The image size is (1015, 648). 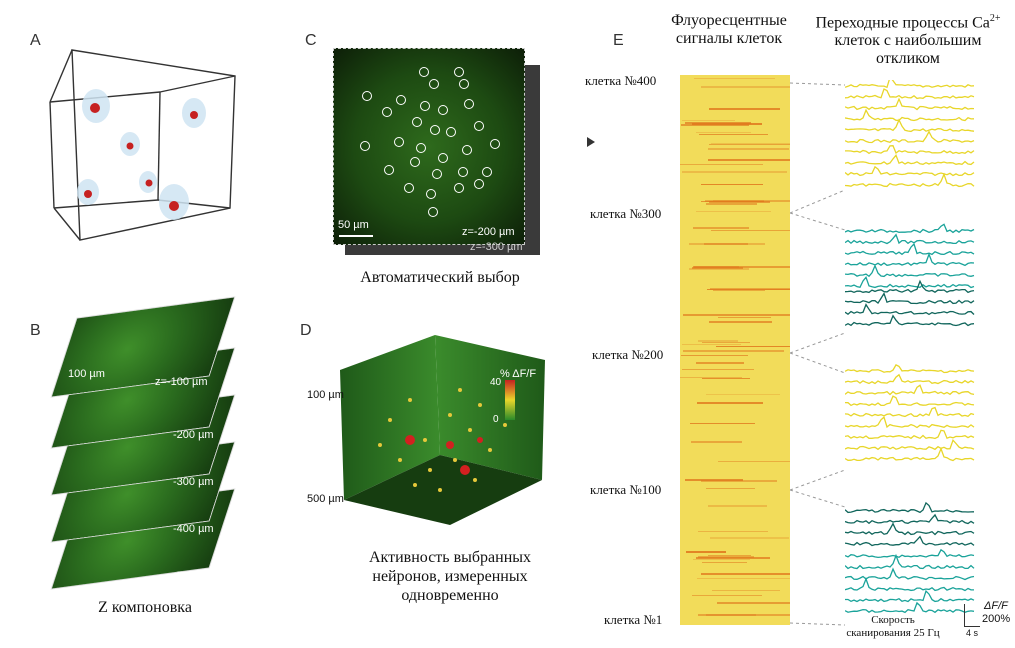 I want to click on panel-c-caption: Автоматический выбор, so click(x=440, y=277).